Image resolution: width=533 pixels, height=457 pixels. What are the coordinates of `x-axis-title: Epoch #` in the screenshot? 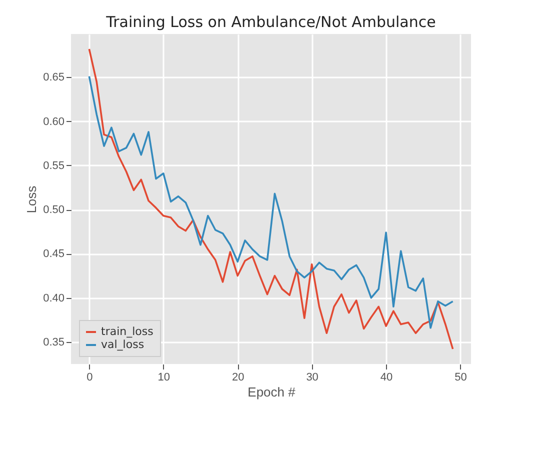 It's located at (272, 392).